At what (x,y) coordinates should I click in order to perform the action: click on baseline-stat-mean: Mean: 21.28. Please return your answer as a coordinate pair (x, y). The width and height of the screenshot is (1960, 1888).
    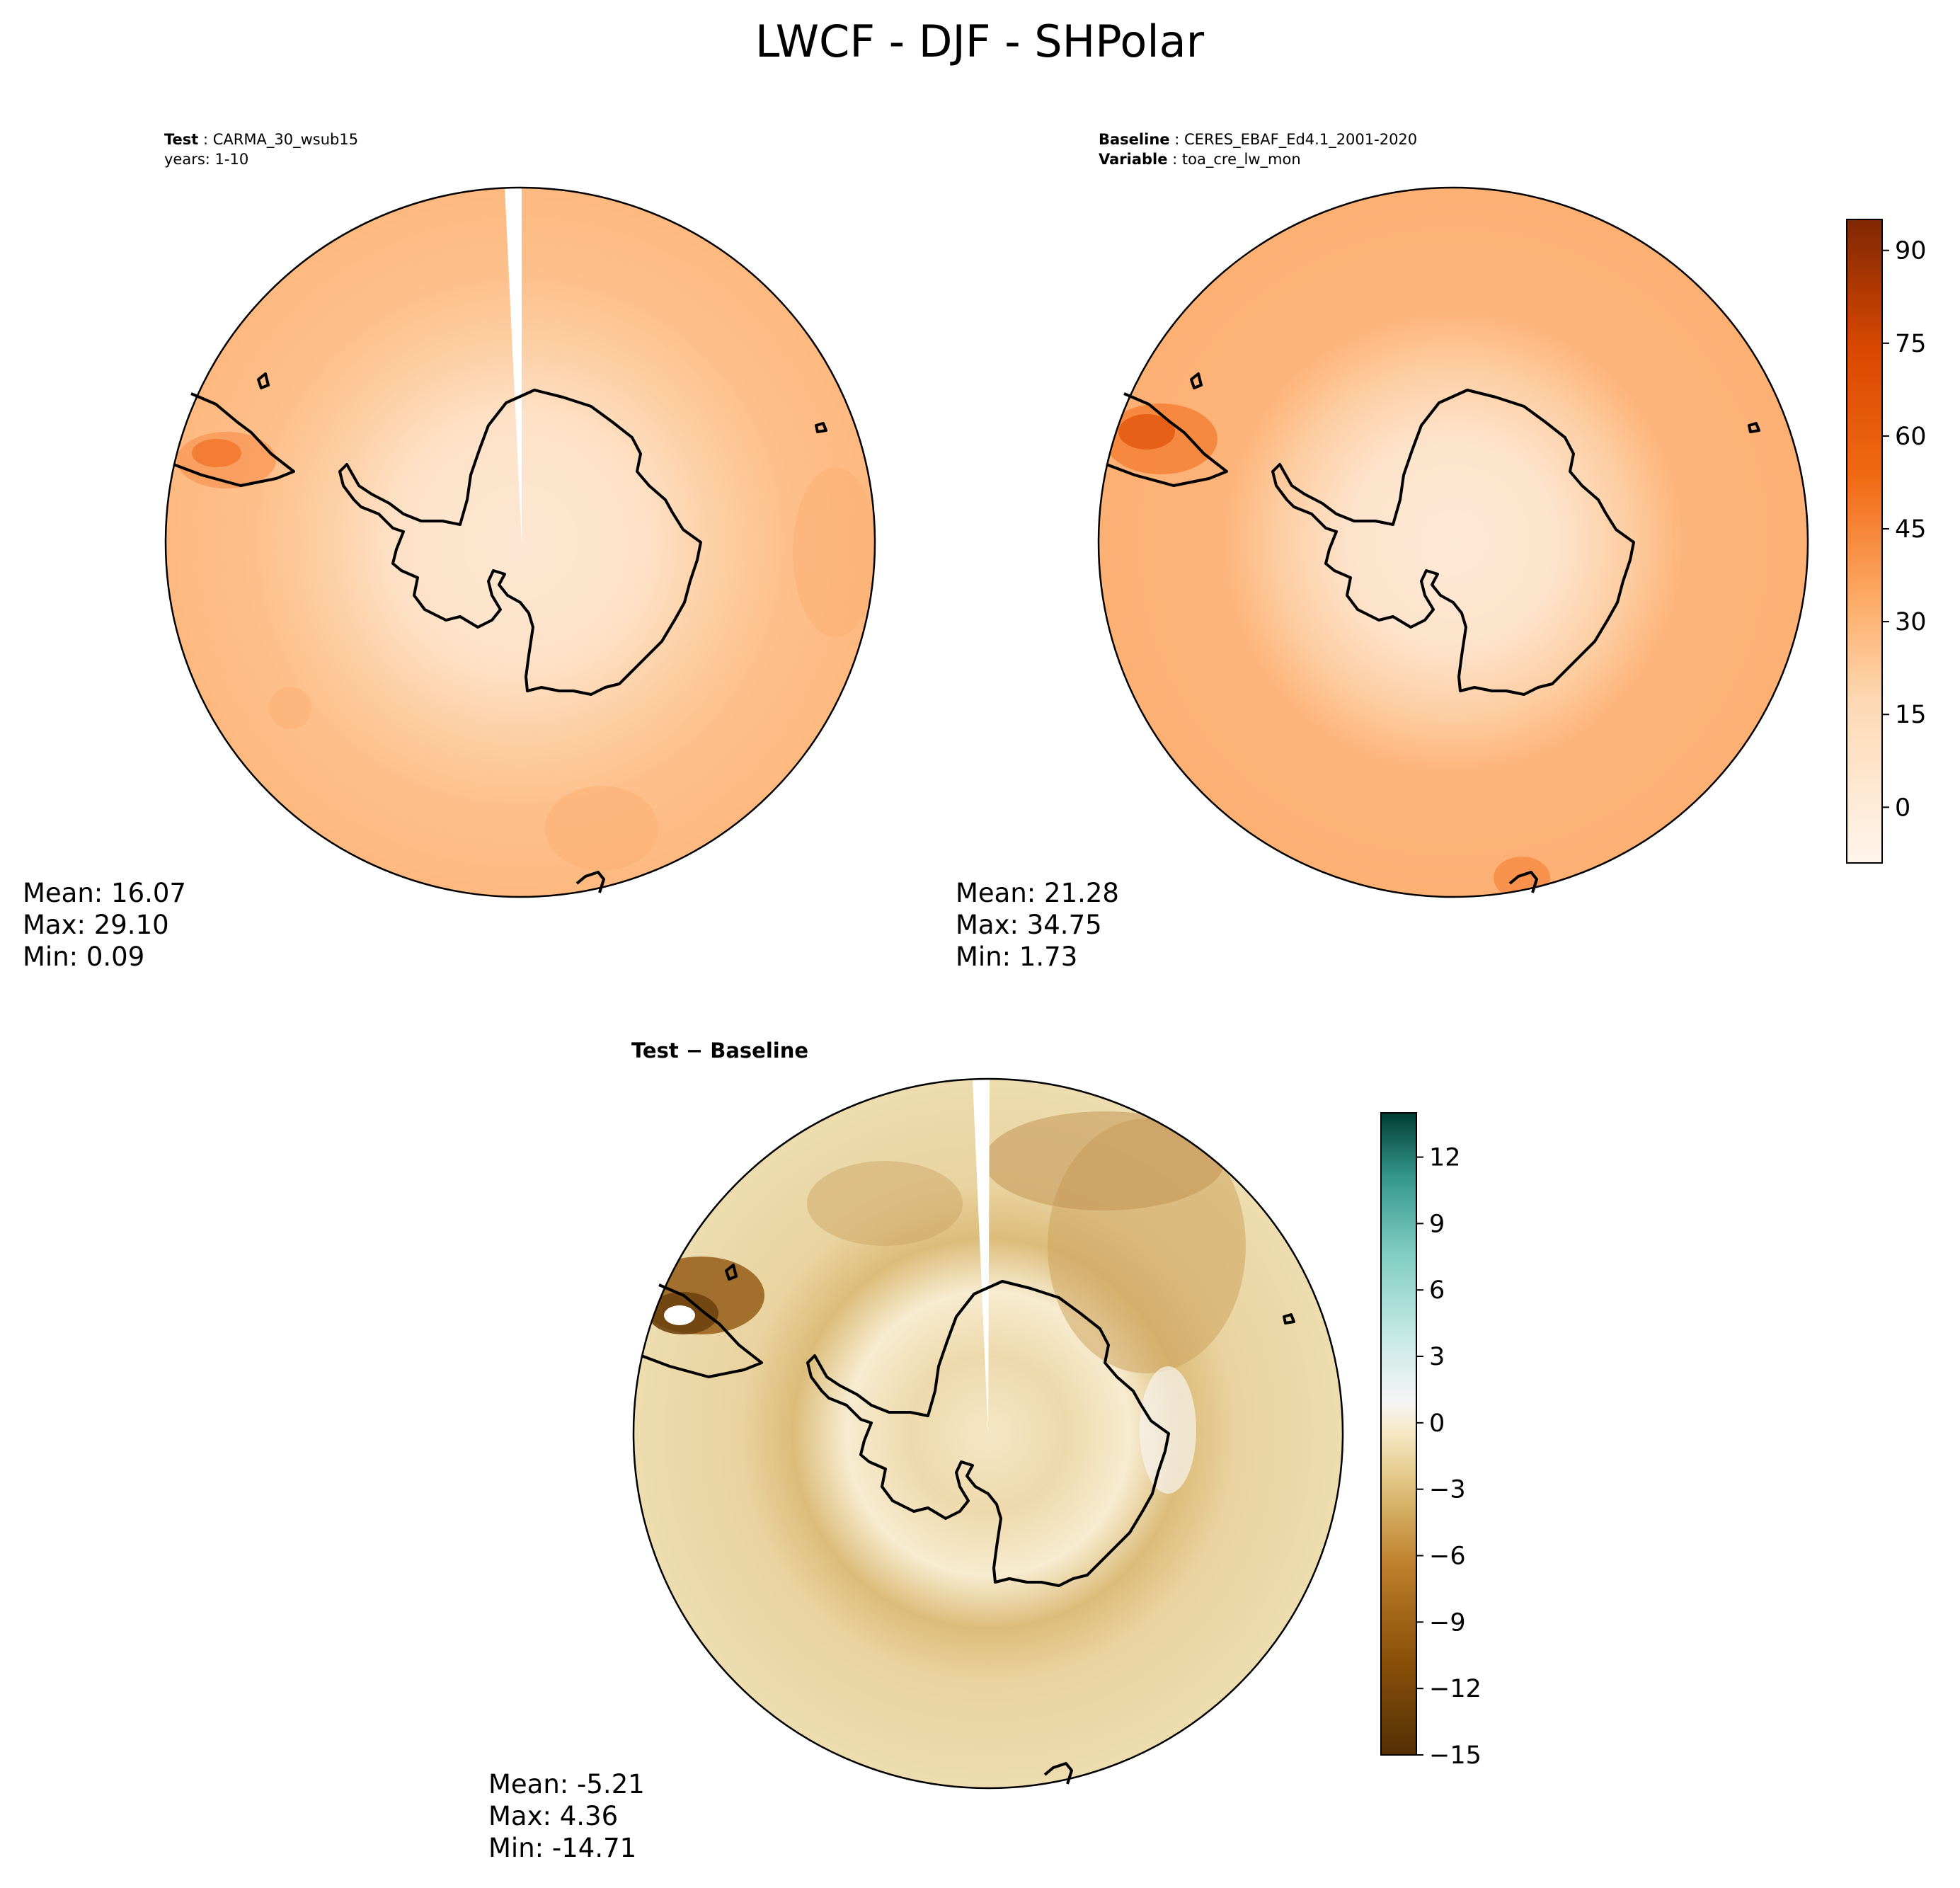
    Looking at the image, I should click on (1037, 893).